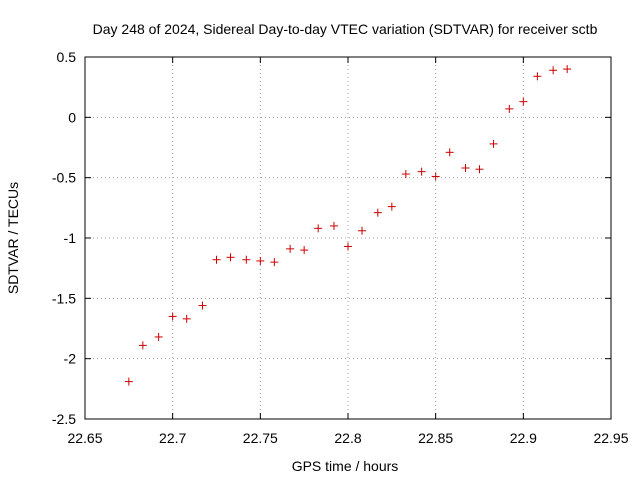 The image size is (640, 480). Describe the element at coordinates (64, 298) in the screenshot. I see `y-tick-label: -1.5` at that location.